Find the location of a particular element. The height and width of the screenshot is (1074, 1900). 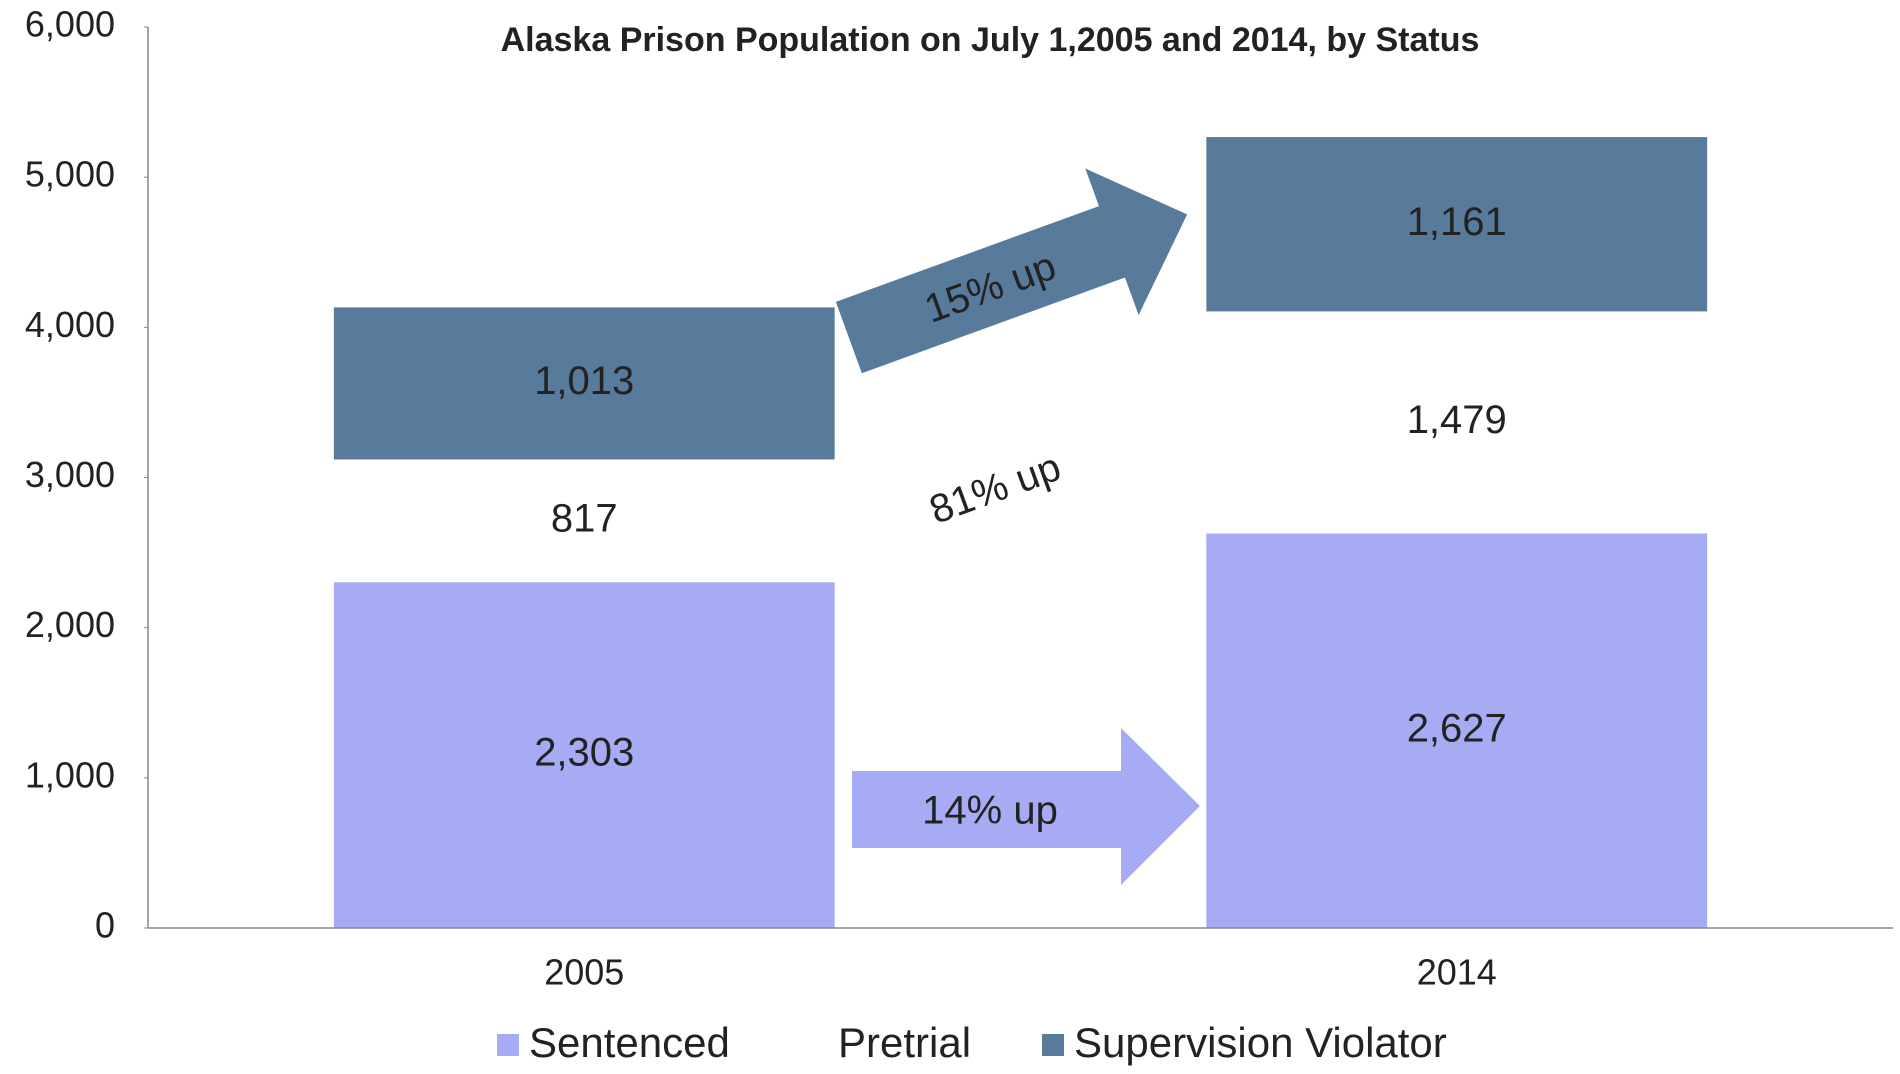

data-label: 2,627 is located at coordinates (1457, 728).